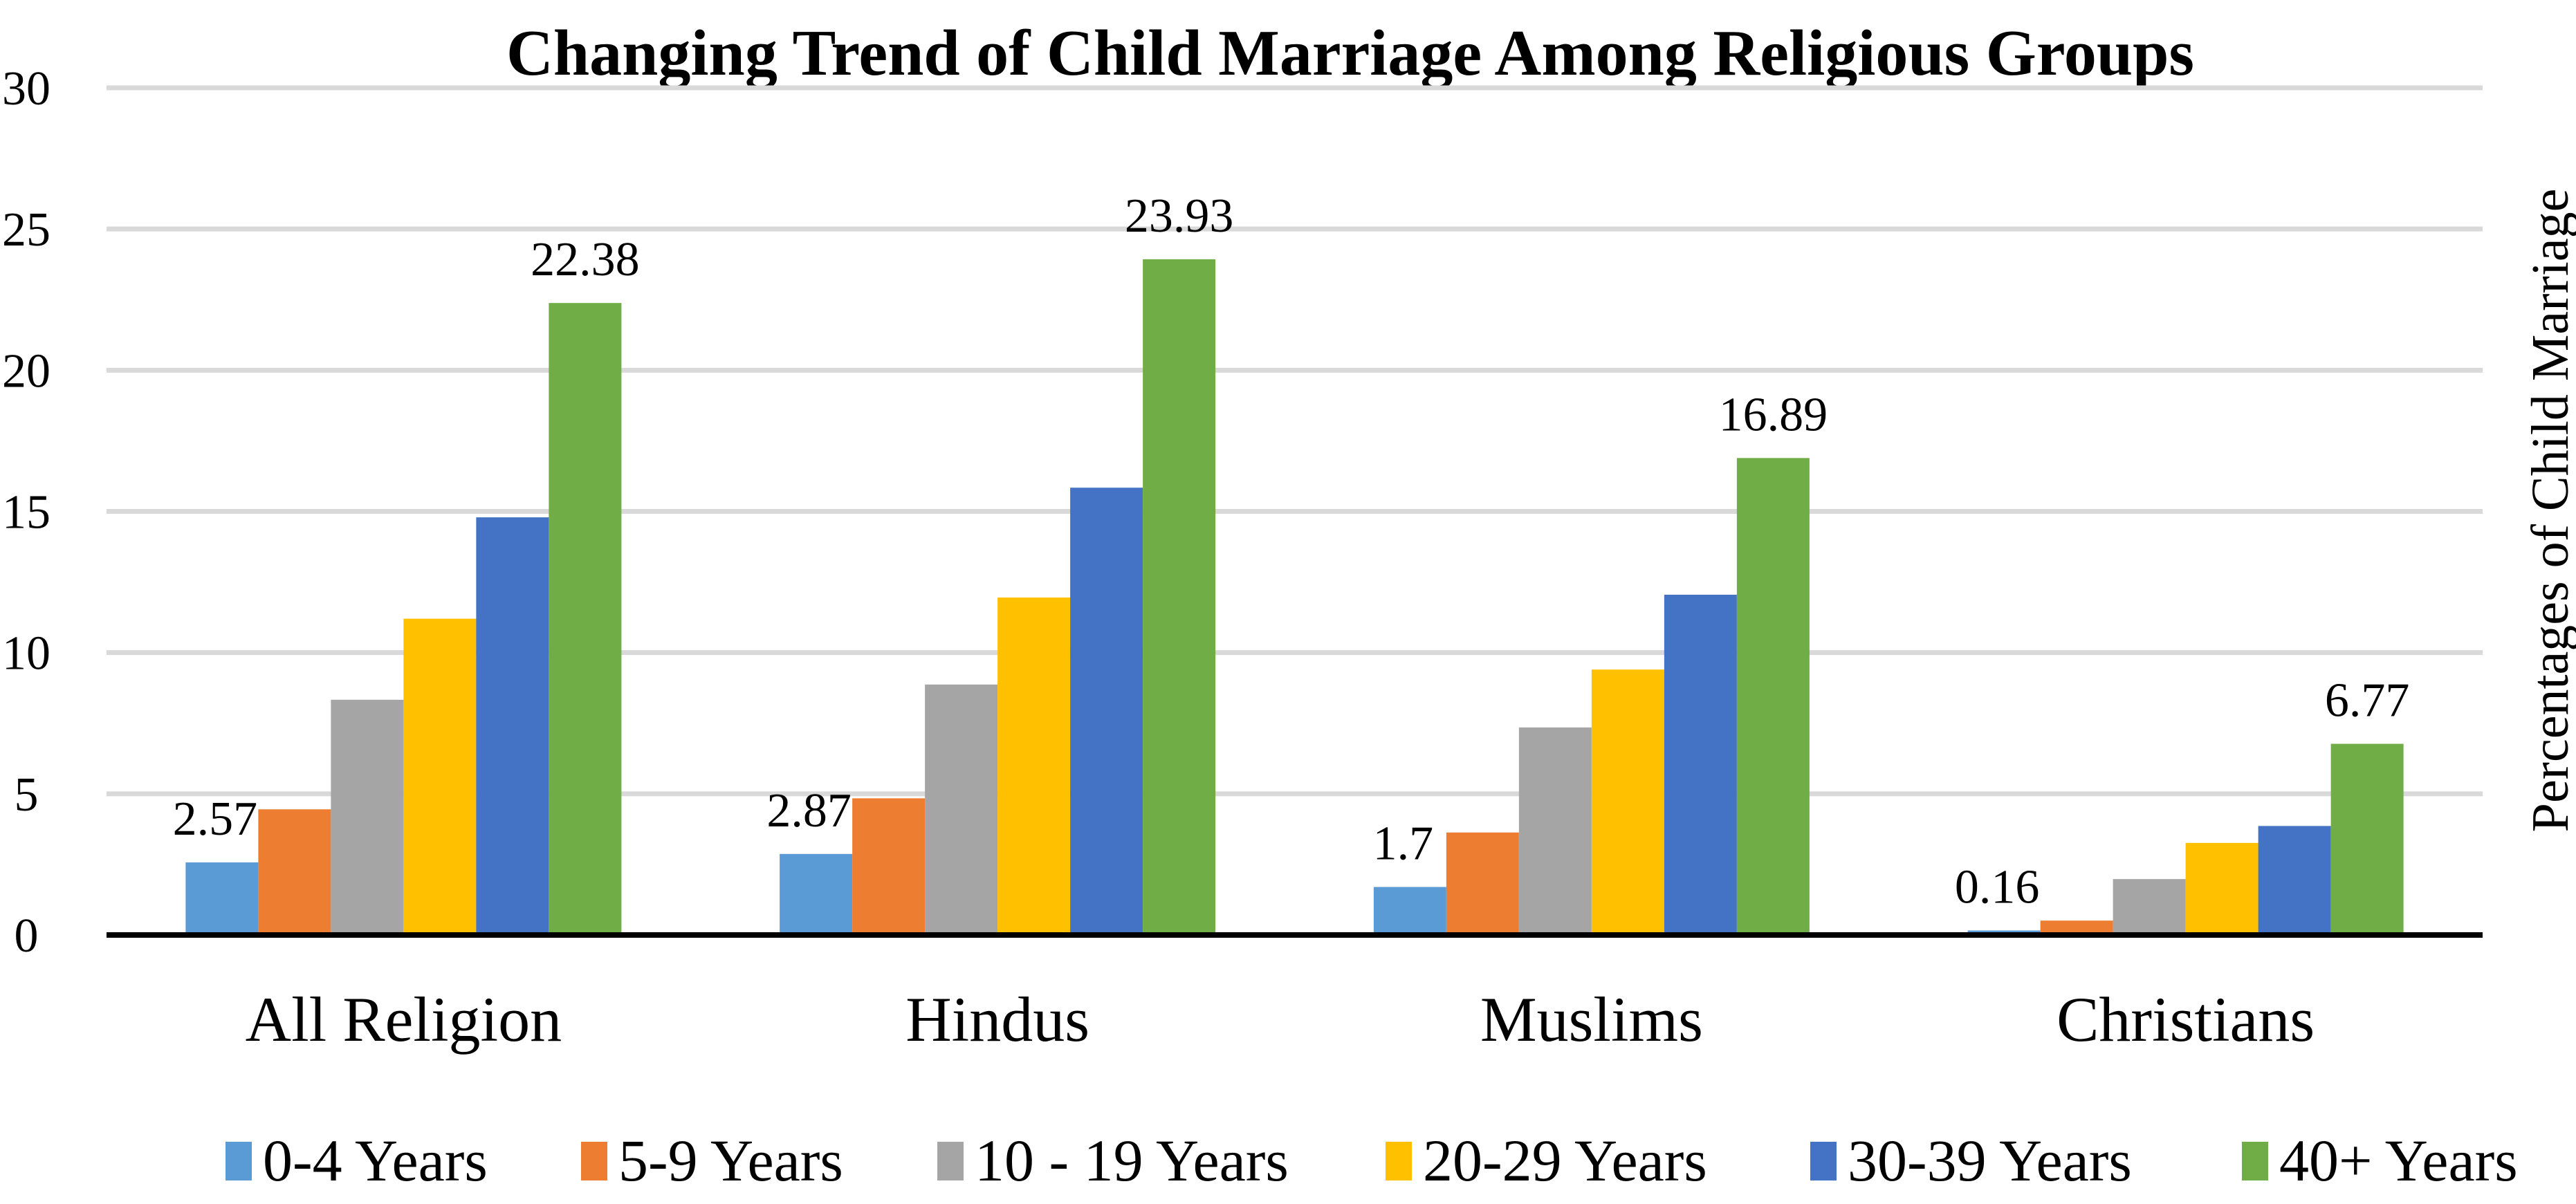 Image resolution: width=2576 pixels, height=1204 pixels. Describe the element at coordinates (404, 1020) in the screenshot. I see `x-category-label: All Religion` at that location.